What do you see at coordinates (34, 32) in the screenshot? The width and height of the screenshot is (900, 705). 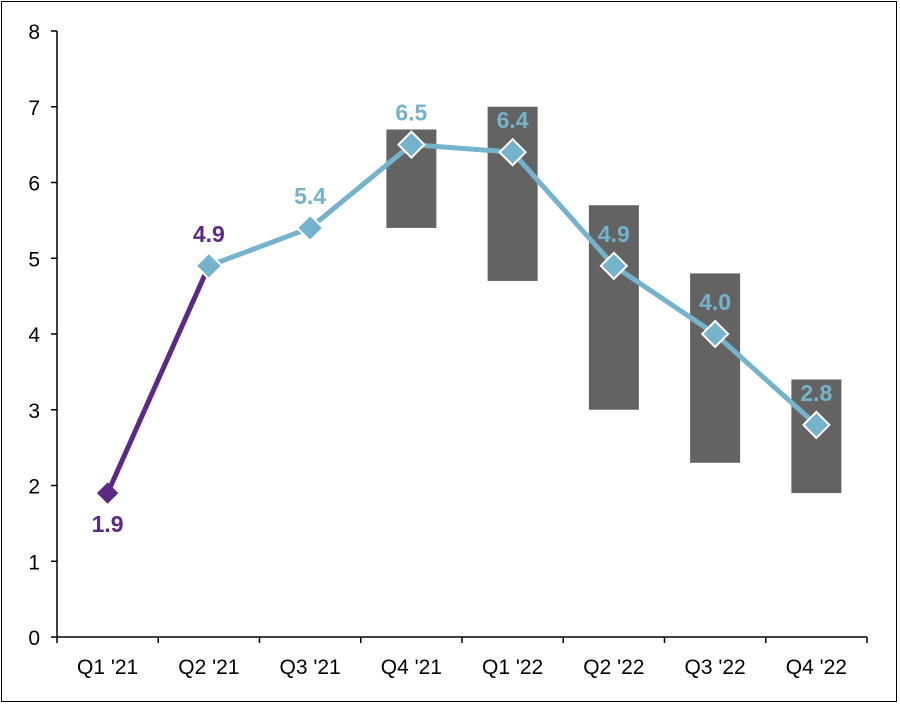 I see `y-tick-label: 8` at bounding box center [34, 32].